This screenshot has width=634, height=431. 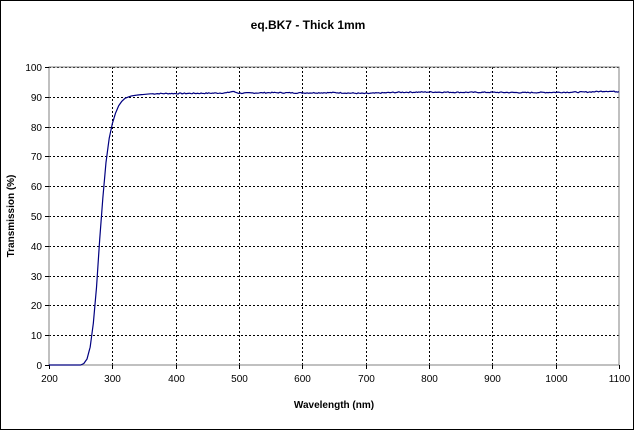 I want to click on y-tick-label: 30, so click(x=37, y=277).